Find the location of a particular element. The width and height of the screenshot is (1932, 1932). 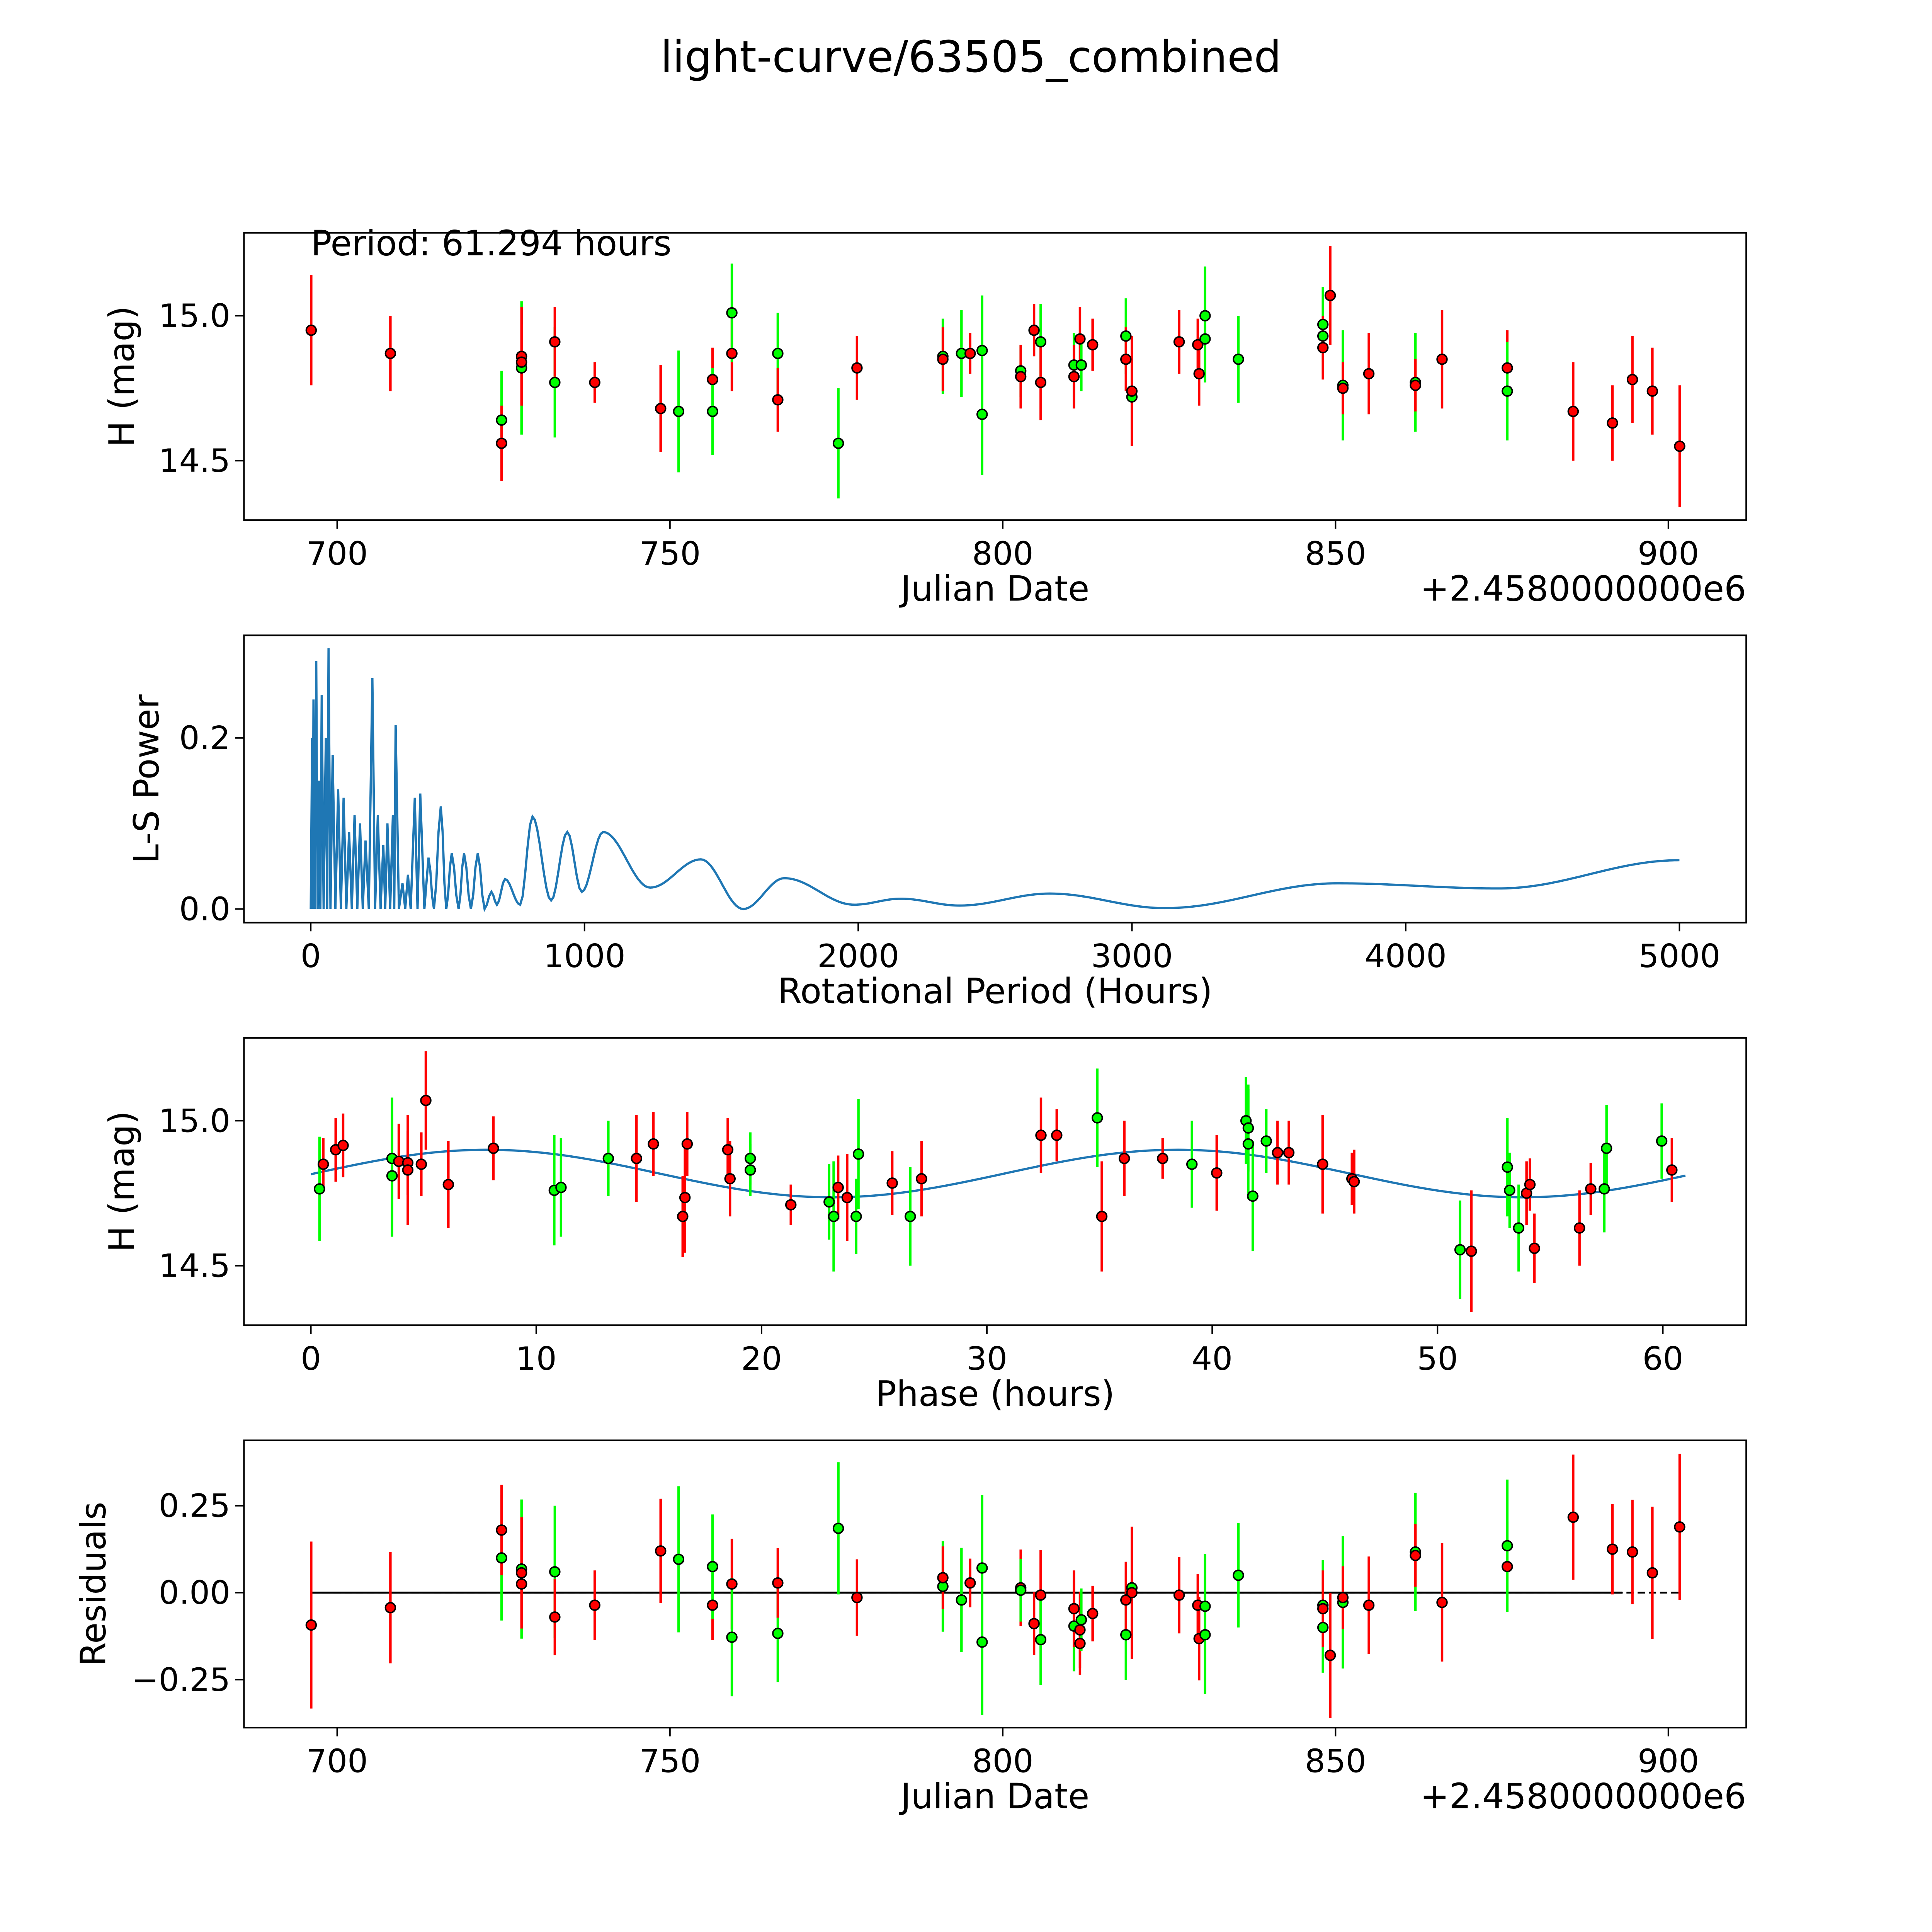

y-tick-label: 0.2 is located at coordinates (205, 738).